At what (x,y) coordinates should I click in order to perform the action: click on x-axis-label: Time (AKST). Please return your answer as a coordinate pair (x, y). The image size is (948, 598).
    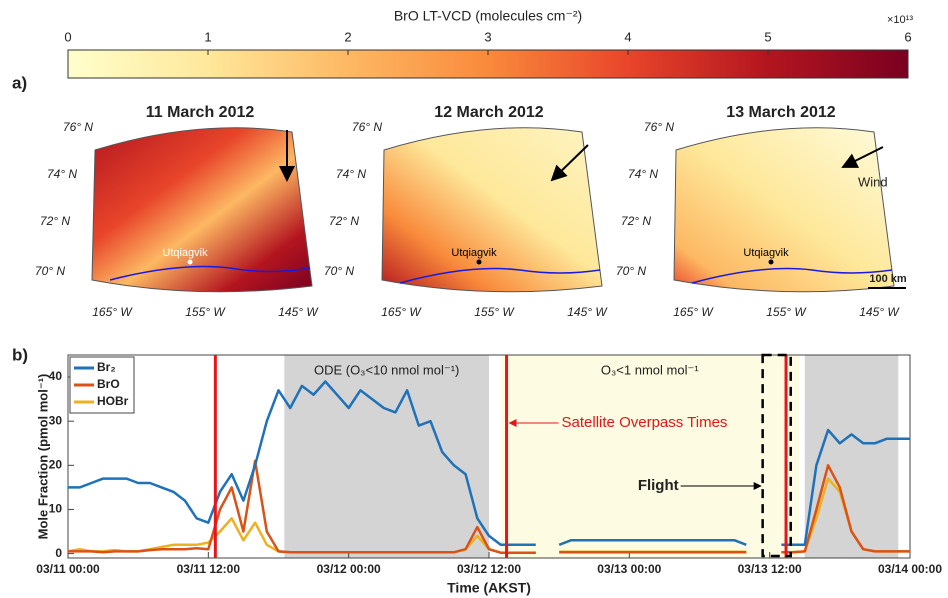
    Looking at the image, I should click on (489, 588).